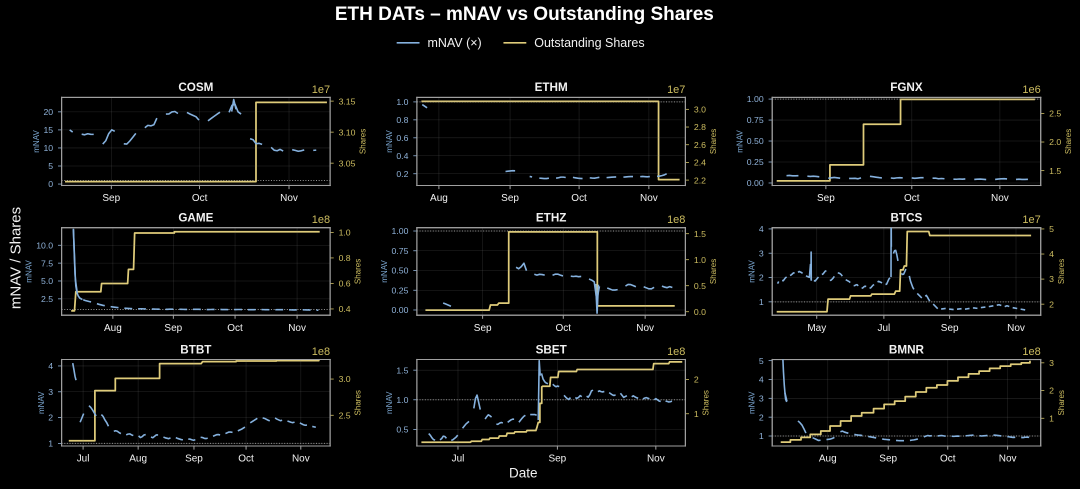 Image resolution: width=1080 pixels, height=489 pixels. Describe the element at coordinates (48, 148) in the screenshot. I see `svg-text: 10` at that location.